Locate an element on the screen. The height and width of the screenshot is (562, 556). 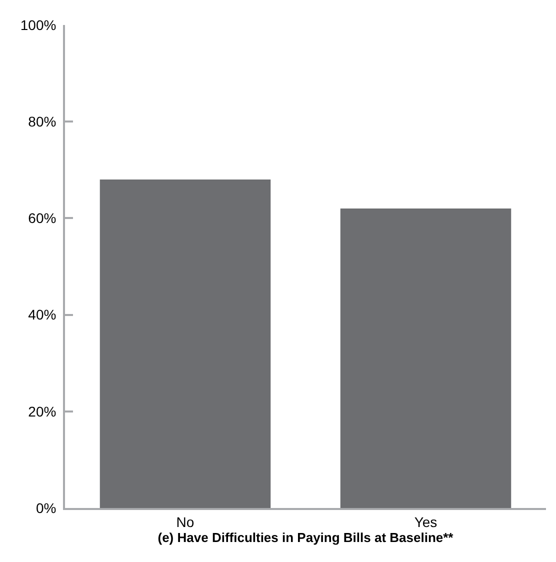
y-tick-label: 60% is located at coordinates (42, 218).